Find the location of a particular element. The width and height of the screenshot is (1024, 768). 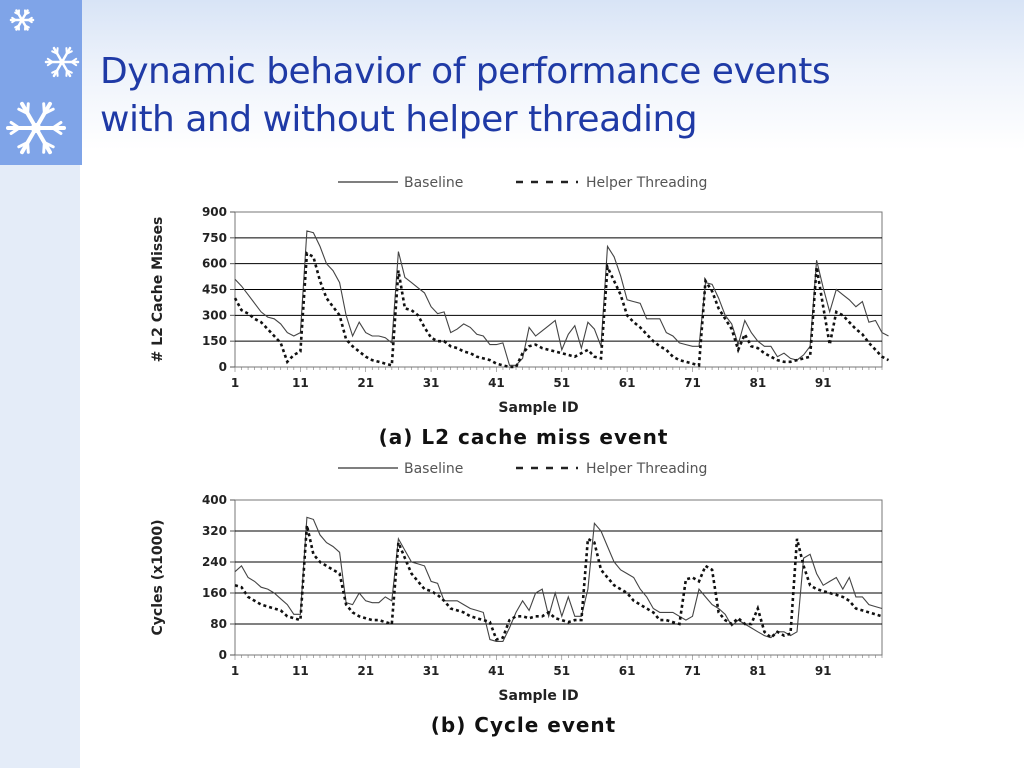

y-tick-label: 160 is located at coordinates (214, 593).